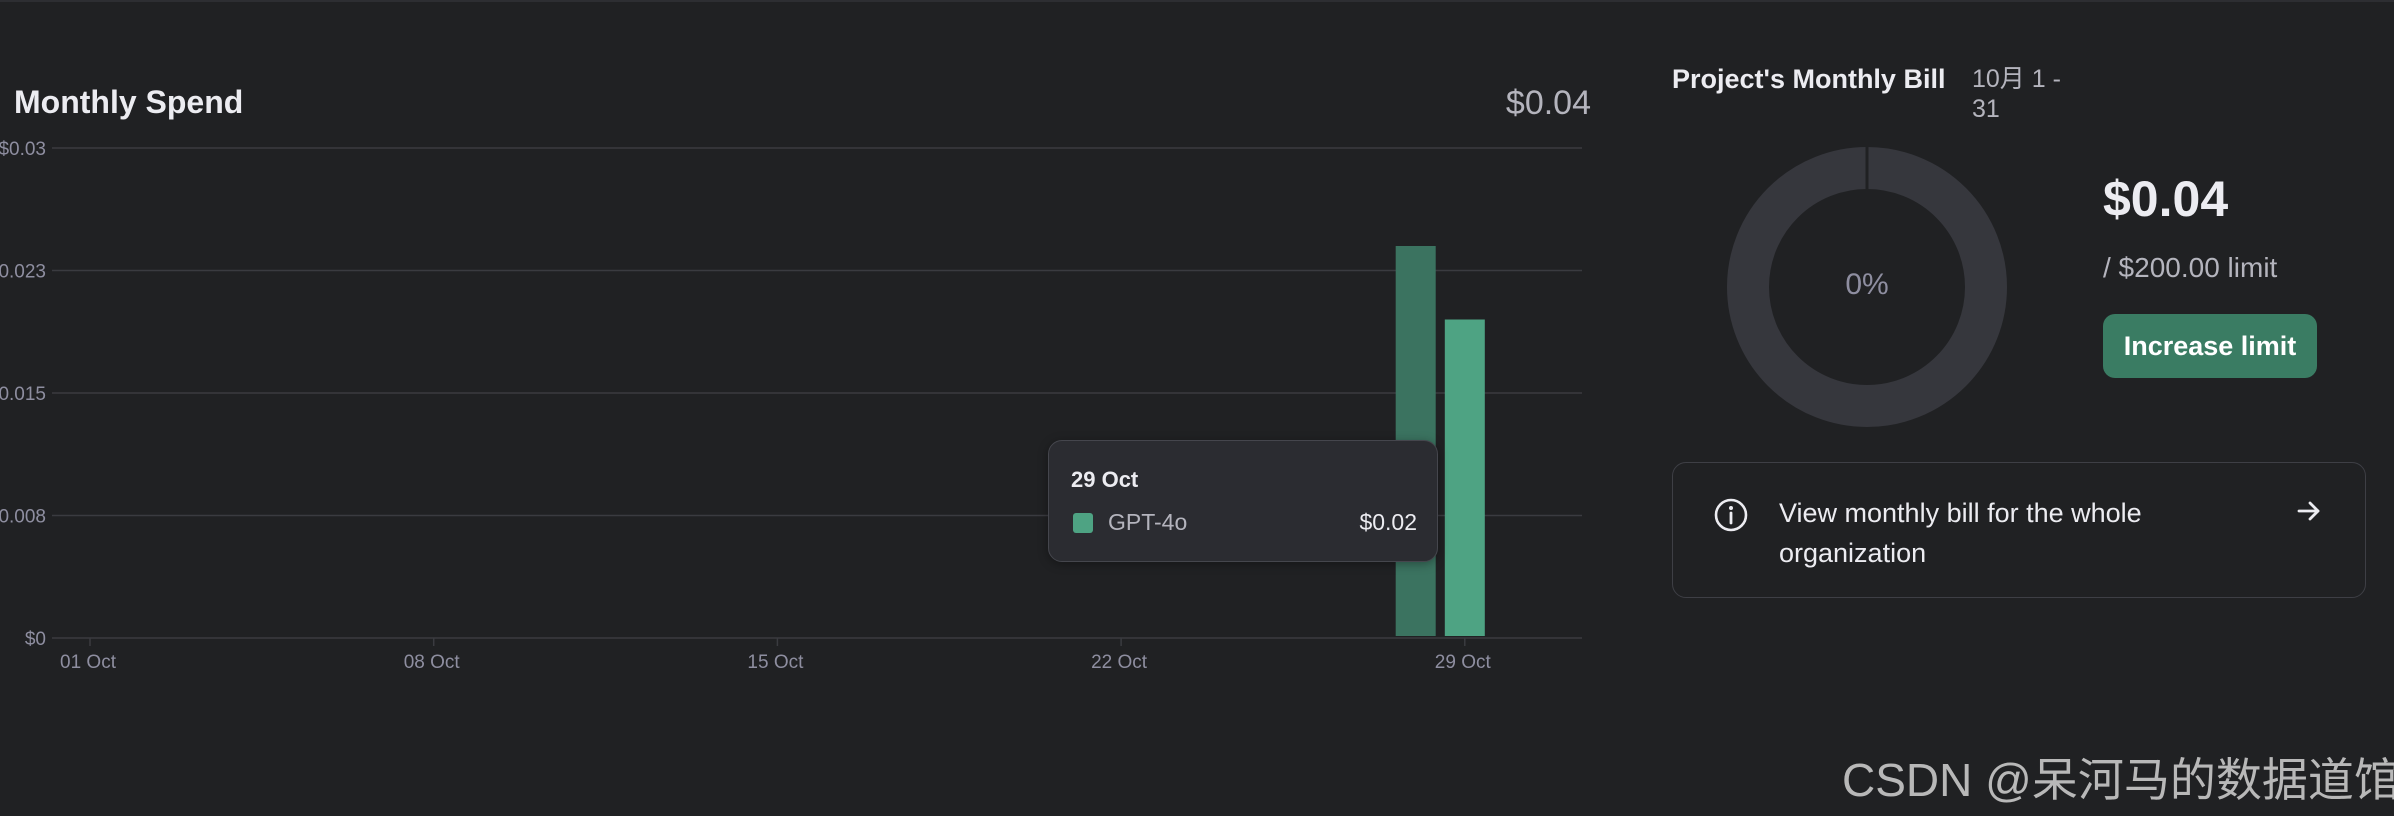 This screenshot has height=816, width=2394. I want to click on x-tick-label: 15 Oct, so click(775, 662).